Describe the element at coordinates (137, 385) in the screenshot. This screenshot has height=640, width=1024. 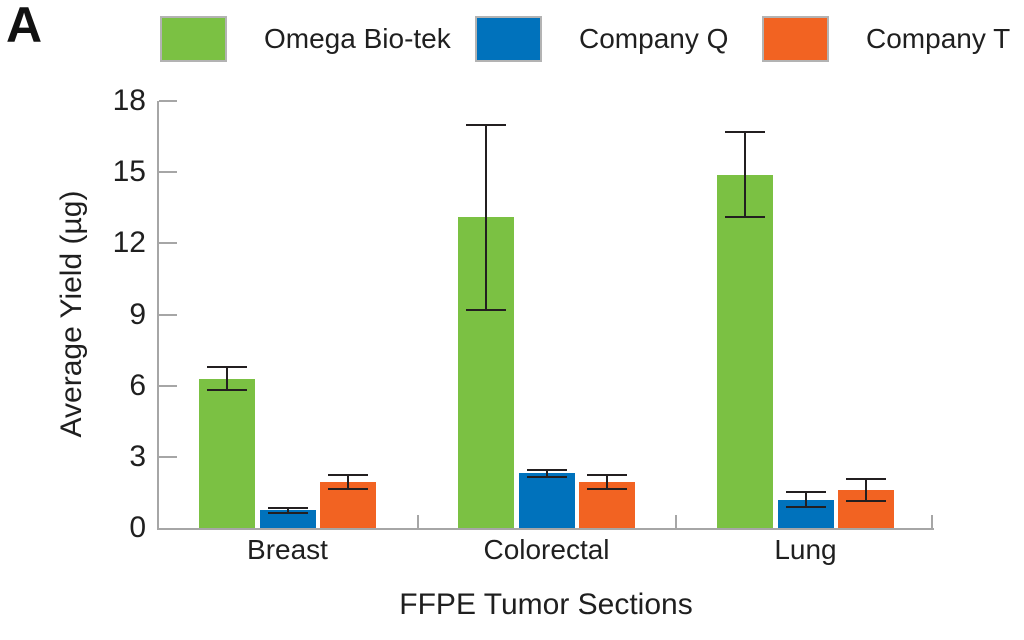
I see `y-axis-tick-label: 6` at that location.